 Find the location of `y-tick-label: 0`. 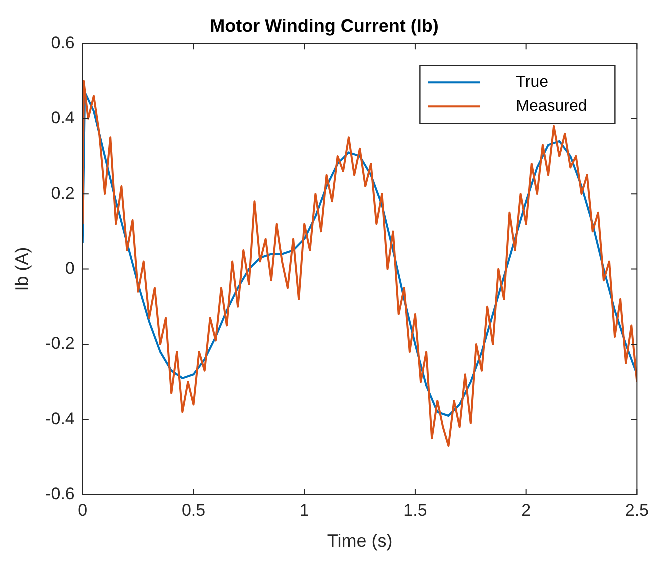

y-tick-label: 0 is located at coordinates (70, 268).